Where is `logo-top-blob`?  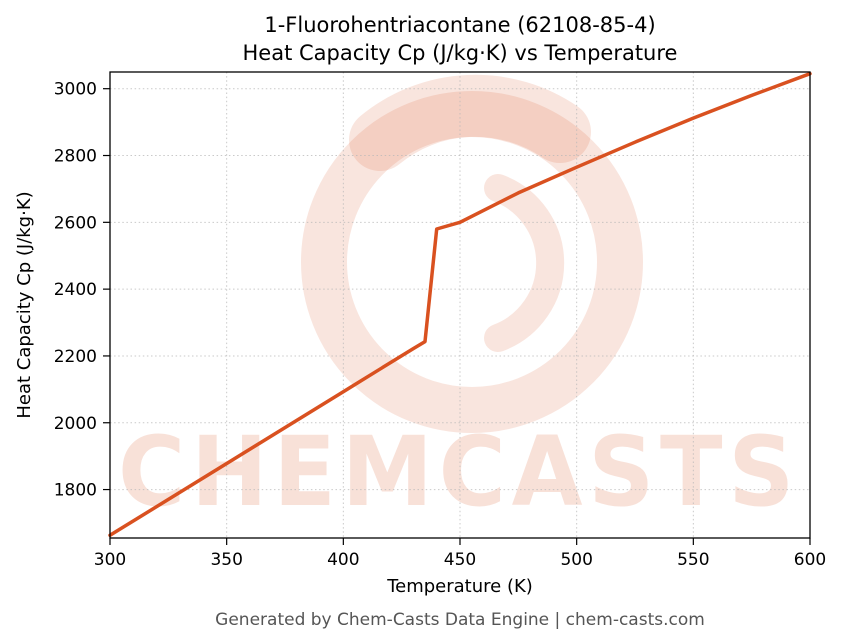 logo-top-blob is located at coordinates (470, 122).